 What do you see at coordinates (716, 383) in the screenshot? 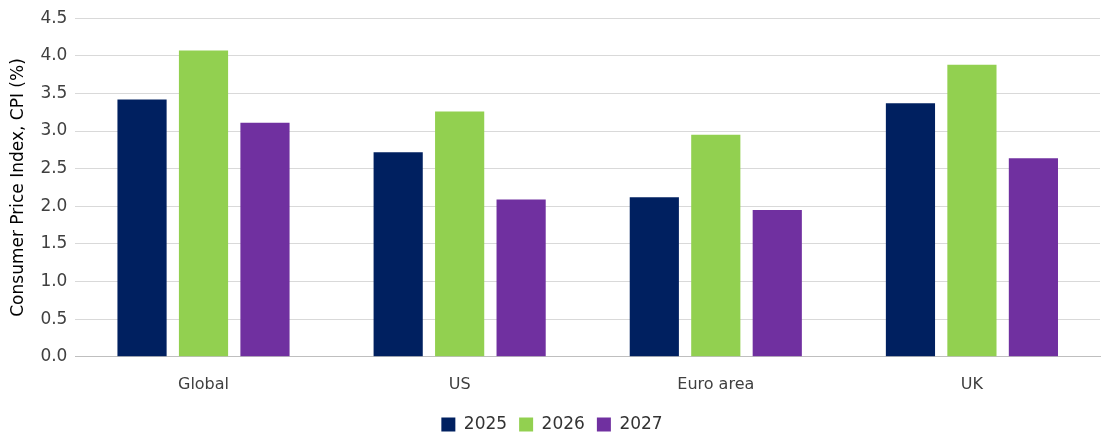
I see `x-tick-label: Euro area` at bounding box center [716, 383].